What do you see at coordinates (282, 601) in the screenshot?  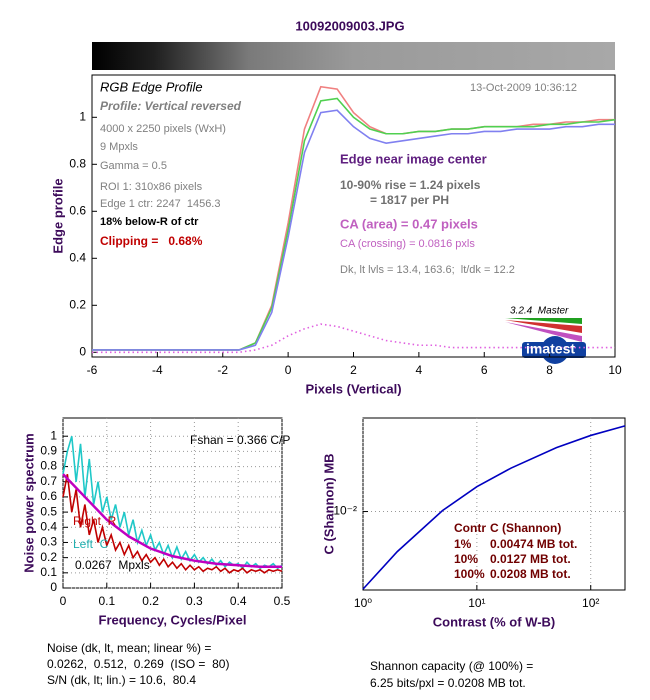 I see `x-tick-label: 0.5` at bounding box center [282, 601].